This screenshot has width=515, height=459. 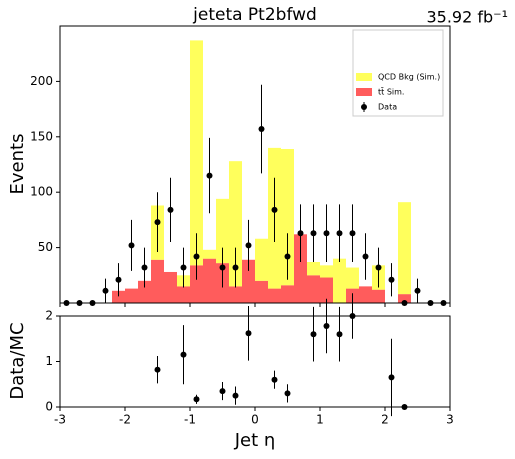 I want to click on x-tick-label: 0, so click(x=255, y=420).